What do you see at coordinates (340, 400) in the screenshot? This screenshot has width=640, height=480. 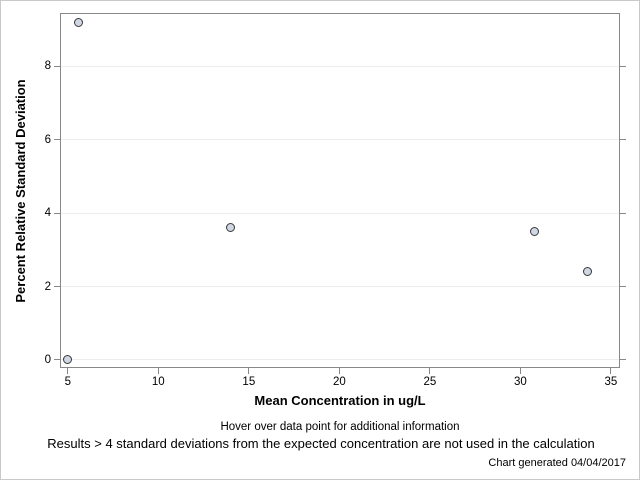 I see `x-axis-title: Mean Concentration in ug/L` at bounding box center [340, 400].